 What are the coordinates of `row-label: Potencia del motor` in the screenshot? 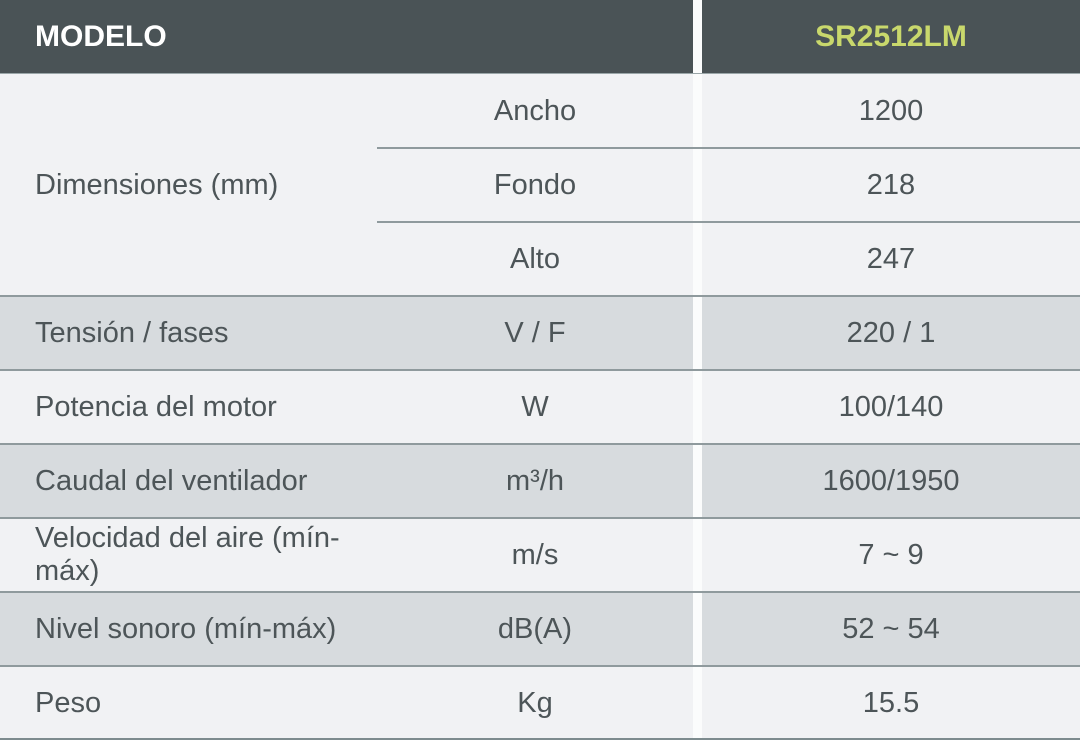 It's located at (188, 407).